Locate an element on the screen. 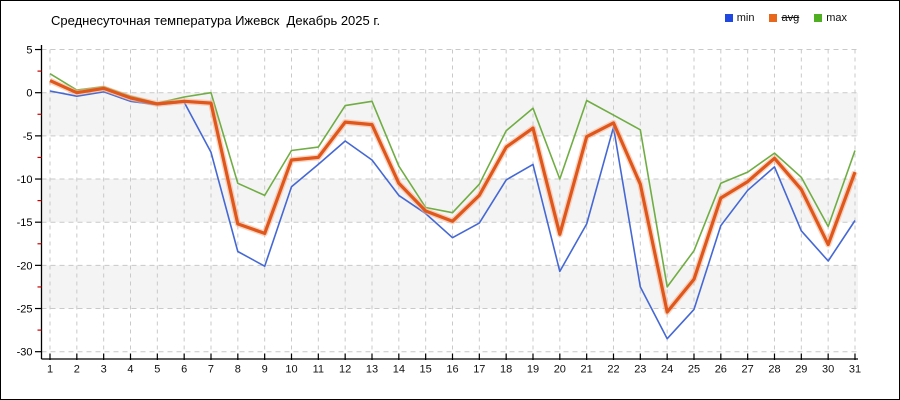  legend-item-min: min is located at coordinates (739, 18).